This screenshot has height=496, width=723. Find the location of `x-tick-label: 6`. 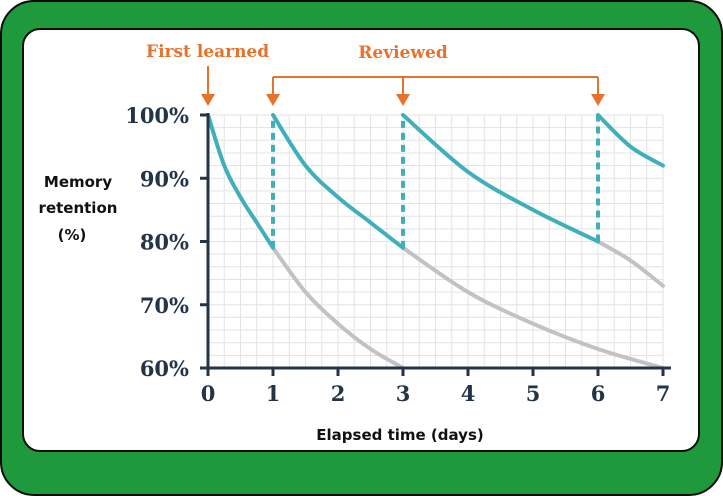

x-tick-label: 6 is located at coordinates (598, 393).